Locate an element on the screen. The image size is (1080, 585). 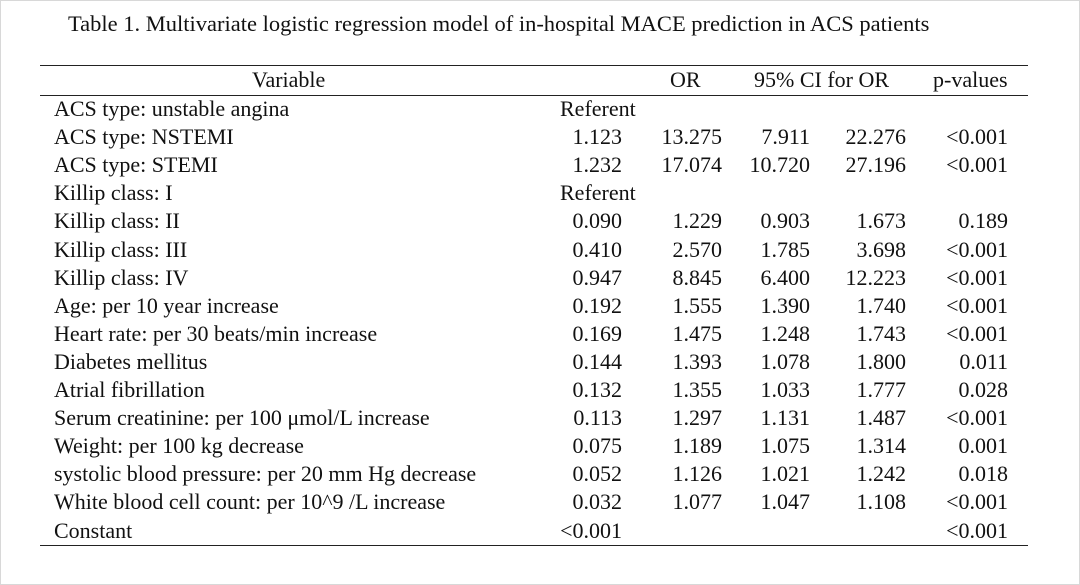
cell-or: 13.275 is located at coordinates (692, 137).